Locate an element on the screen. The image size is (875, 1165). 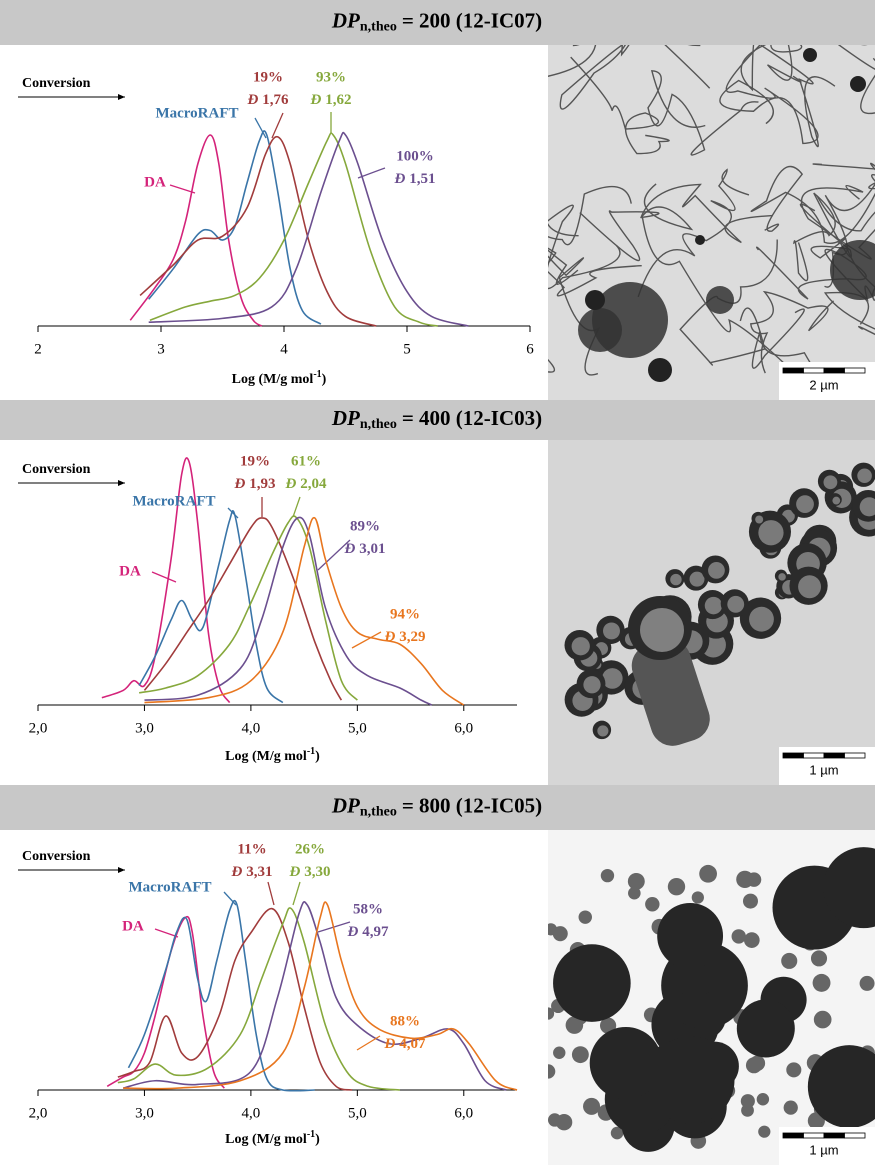
dispersity-label: Đ 4,07 is located at coordinates (404, 1044).